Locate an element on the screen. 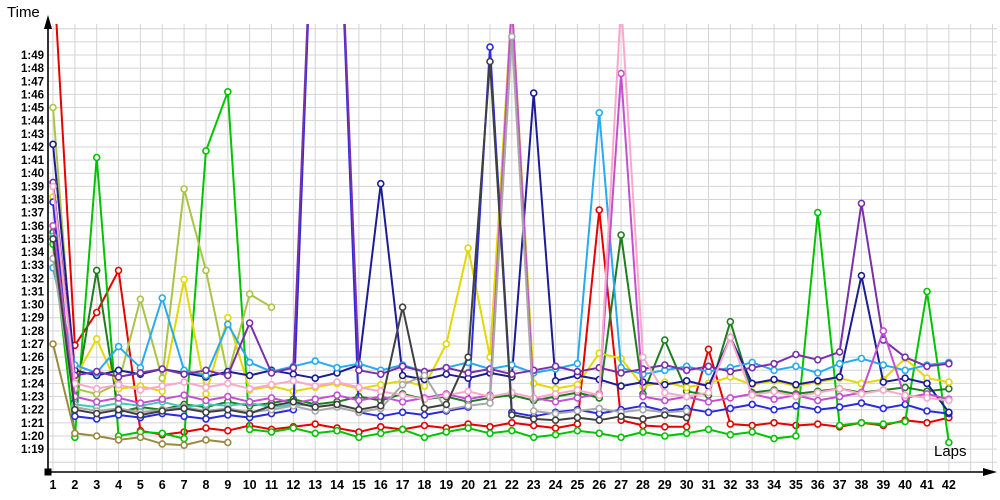 The height and width of the screenshot is (500, 1000). x-tick-label: 33 is located at coordinates (752, 485).